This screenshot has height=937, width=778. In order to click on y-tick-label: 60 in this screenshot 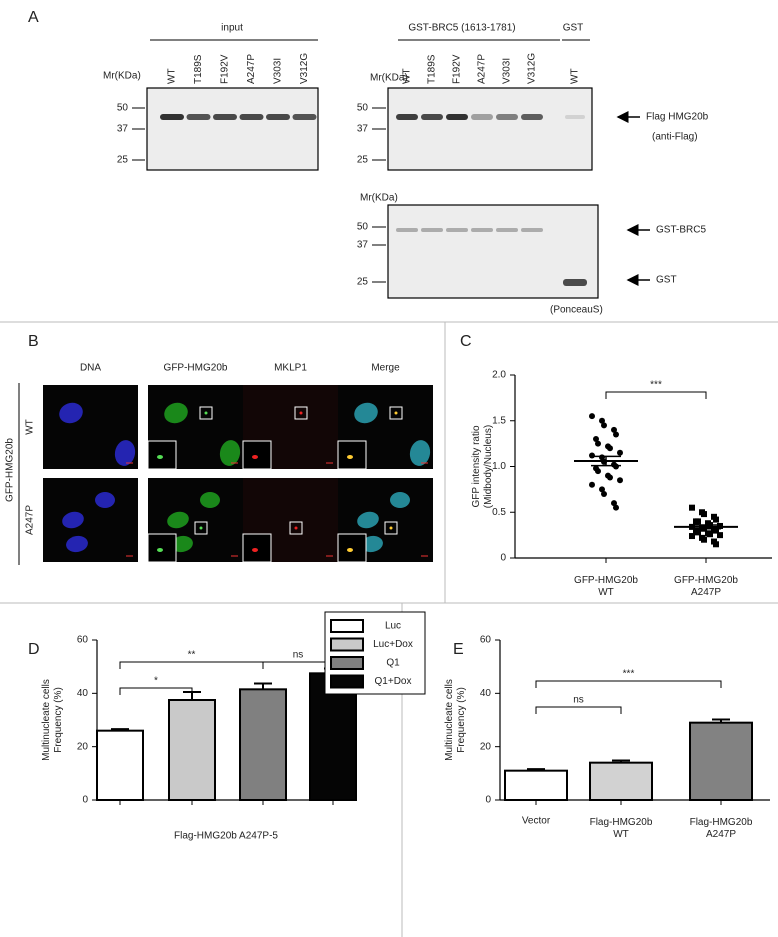, I will do `click(486, 640)`.